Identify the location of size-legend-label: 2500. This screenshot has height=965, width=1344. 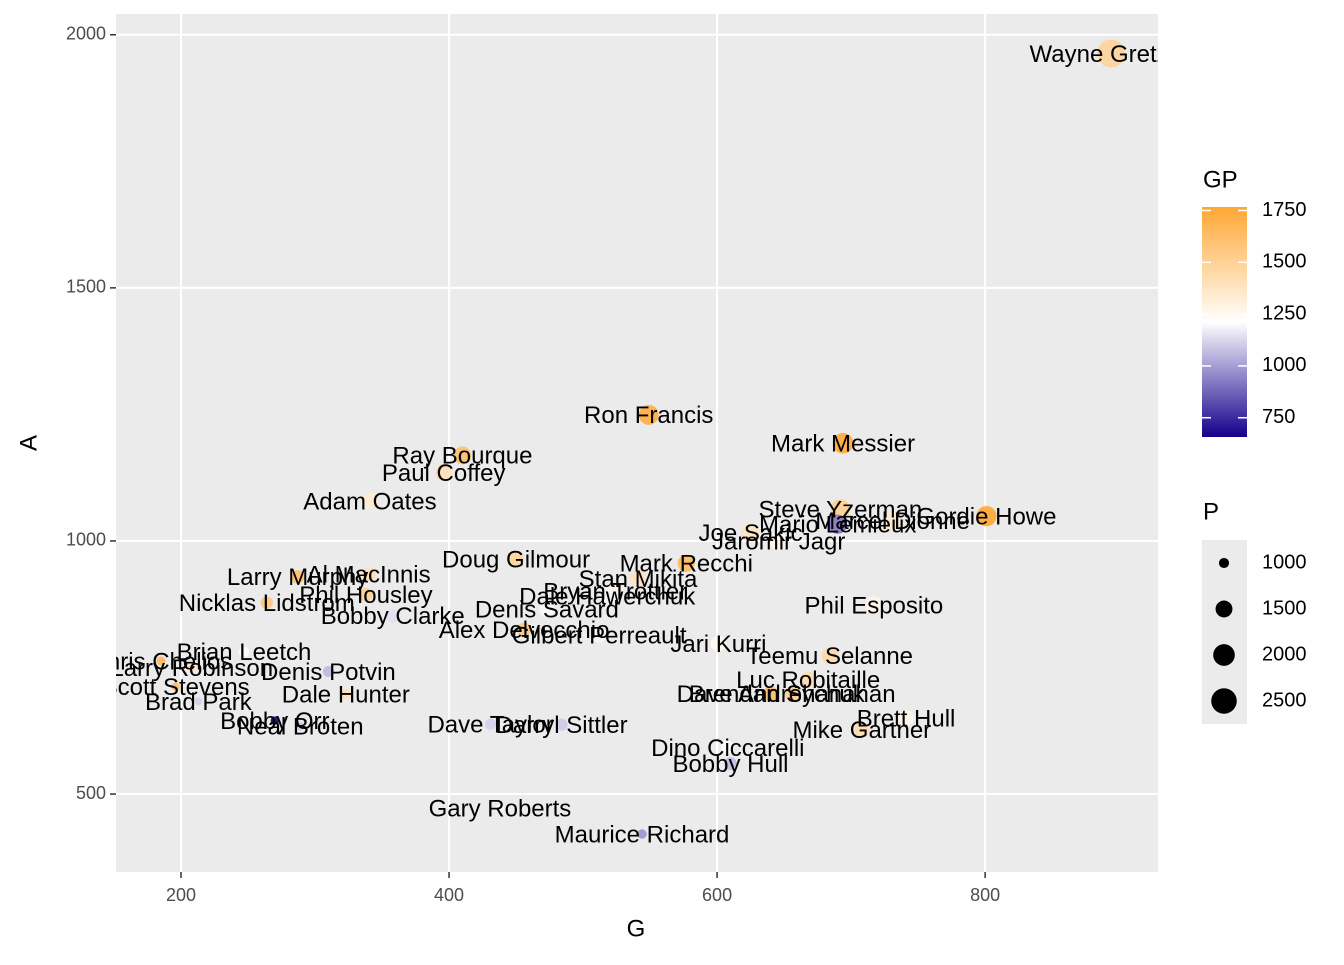
(1284, 700).